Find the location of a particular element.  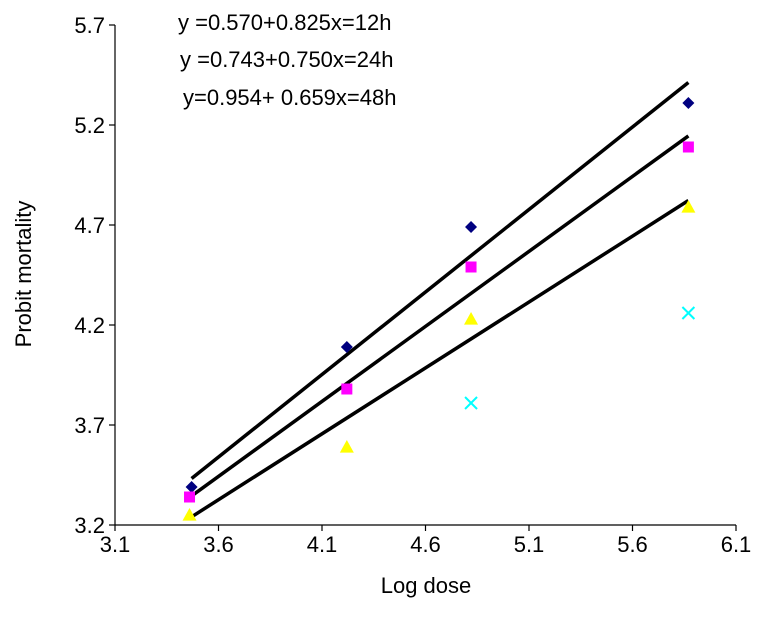

y-tick-label: 4.7 is located at coordinates (89, 225).